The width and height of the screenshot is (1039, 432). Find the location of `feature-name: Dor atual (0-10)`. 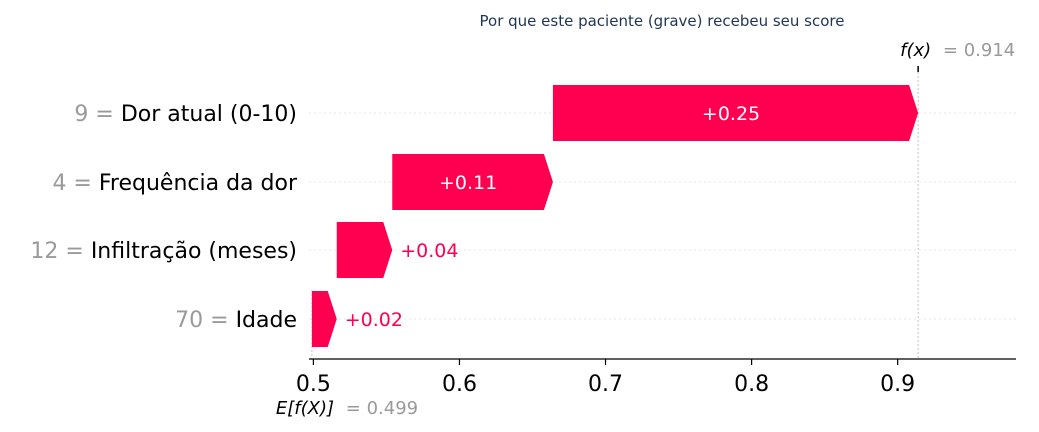

feature-name: Dor atual (0-10) is located at coordinates (209, 114).